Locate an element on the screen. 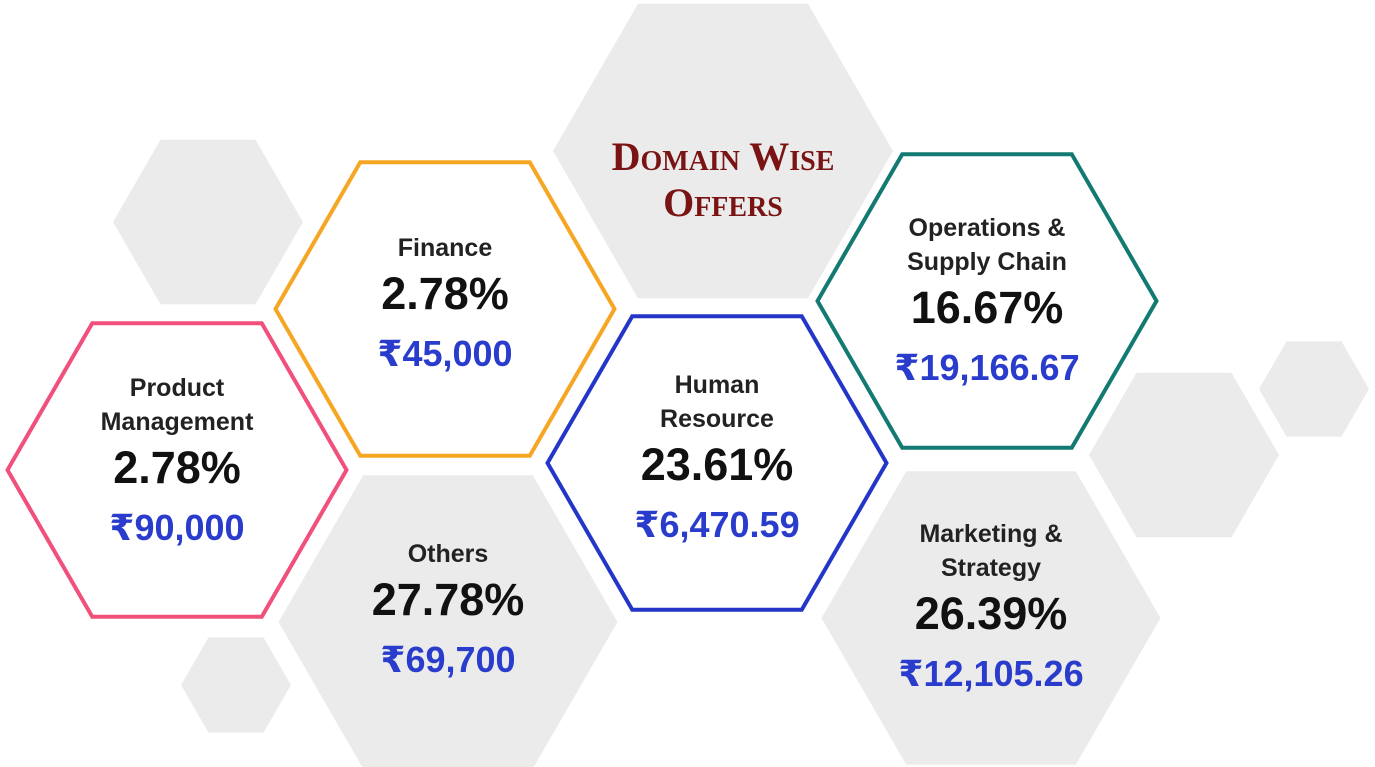  title: Domain Wise Offers is located at coordinates (723, 179).